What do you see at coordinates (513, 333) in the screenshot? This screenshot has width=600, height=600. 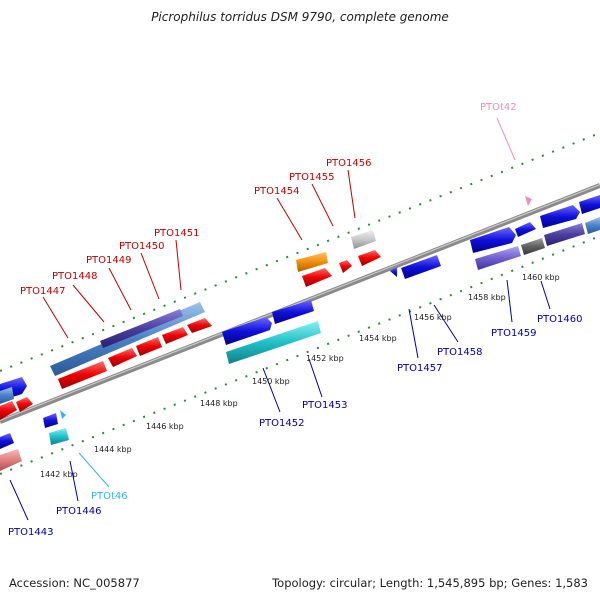 I see `gene-label: PTO1459` at bounding box center [513, 333].